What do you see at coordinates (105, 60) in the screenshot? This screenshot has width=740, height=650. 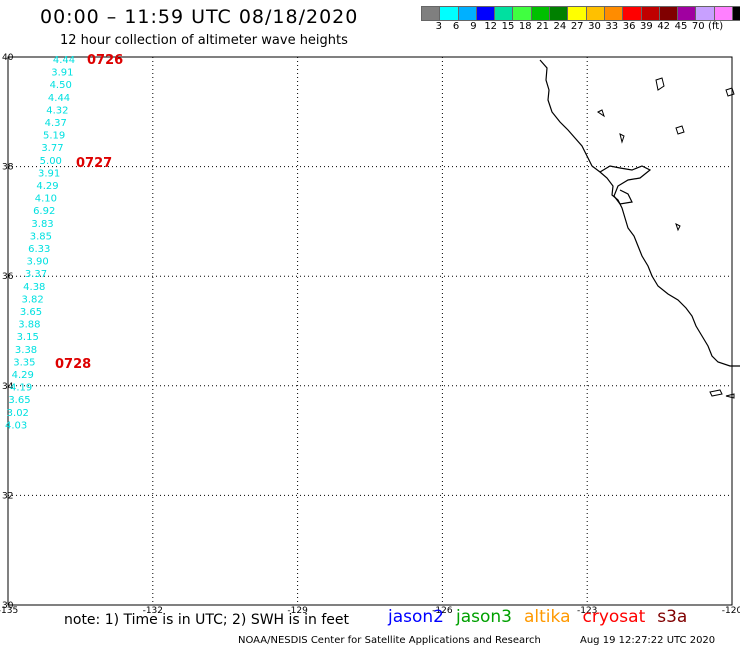 I see `pass-time-label: 0726` at bounding box center [105, 60].